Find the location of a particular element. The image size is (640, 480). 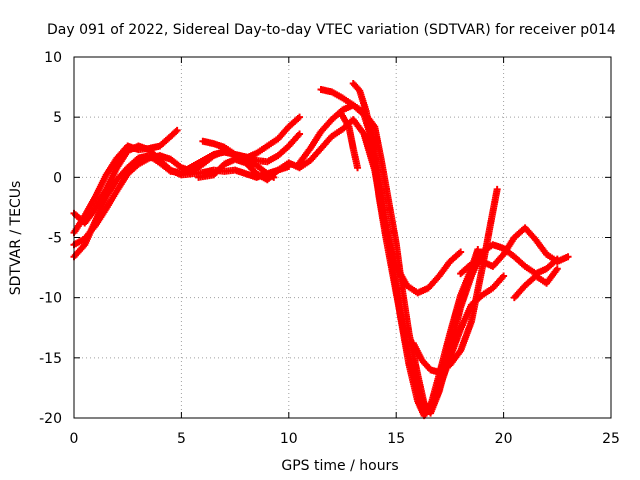

y-tick-label: -10 is located at coordinates (50, 299).